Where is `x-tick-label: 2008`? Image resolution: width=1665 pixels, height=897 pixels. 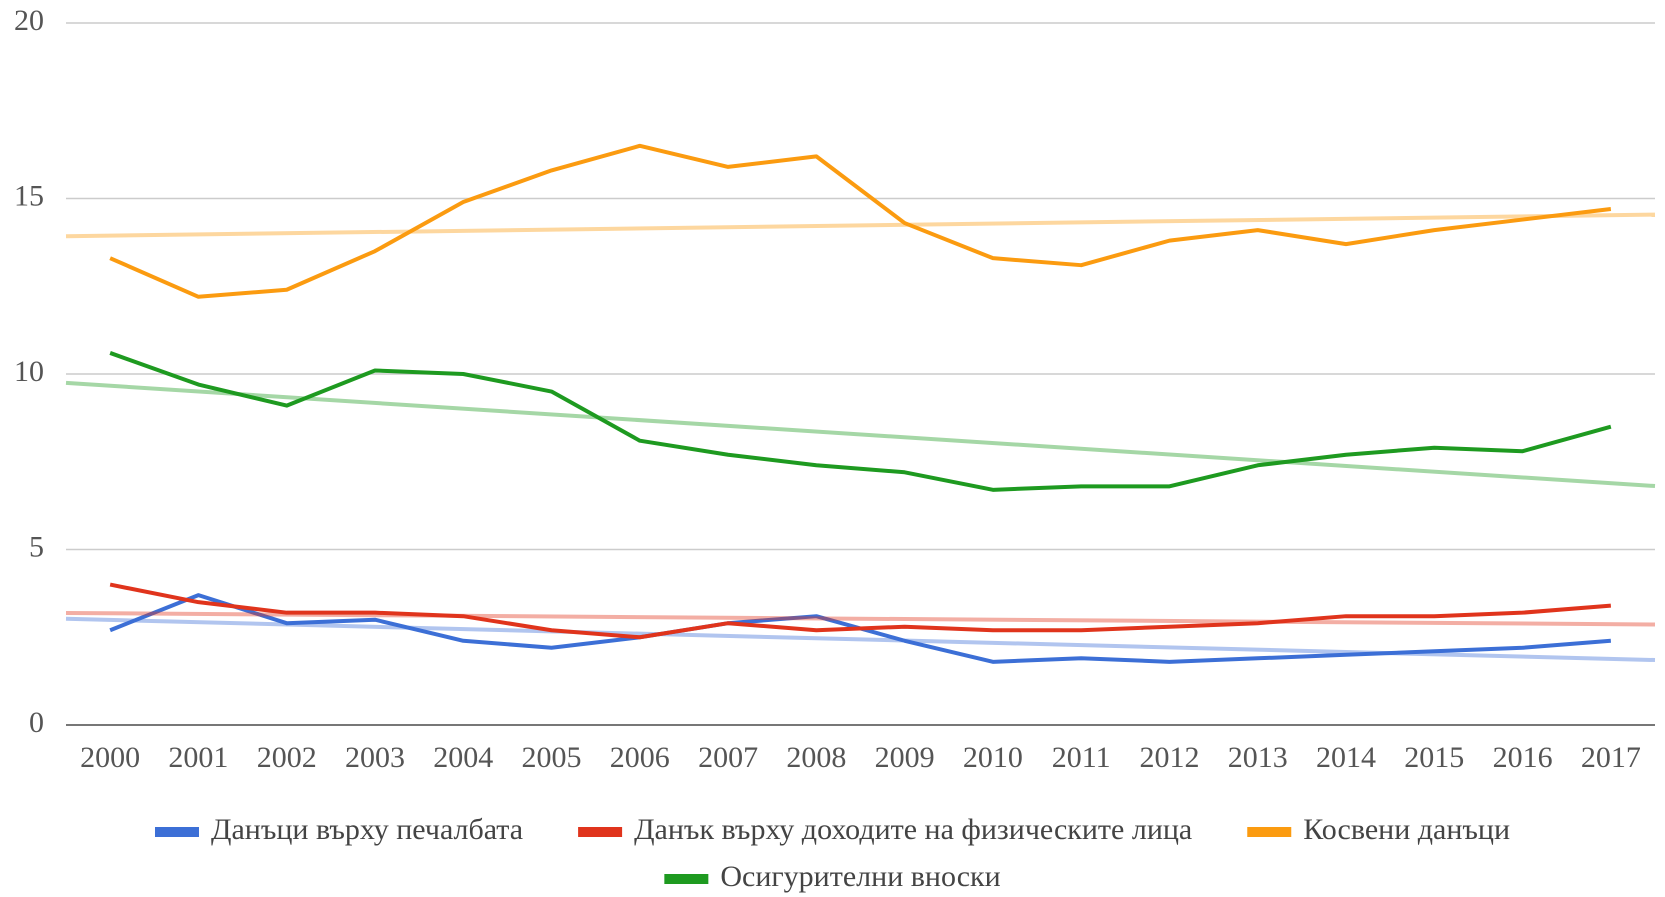
x-tick-label: 2008 is located at coordinates (816, 757).